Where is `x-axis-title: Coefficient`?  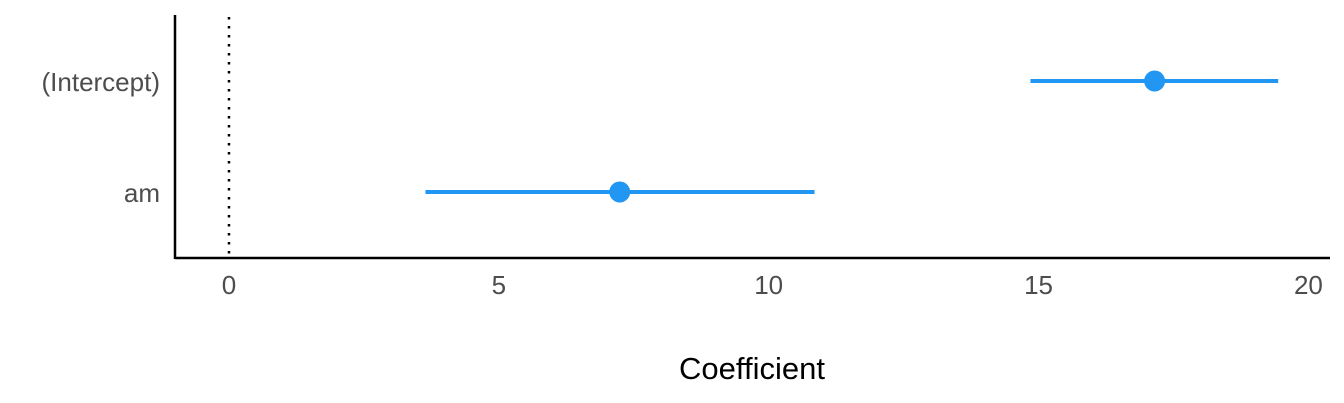 x-axis-title: Coefficient is located at coordinates (752, 368).